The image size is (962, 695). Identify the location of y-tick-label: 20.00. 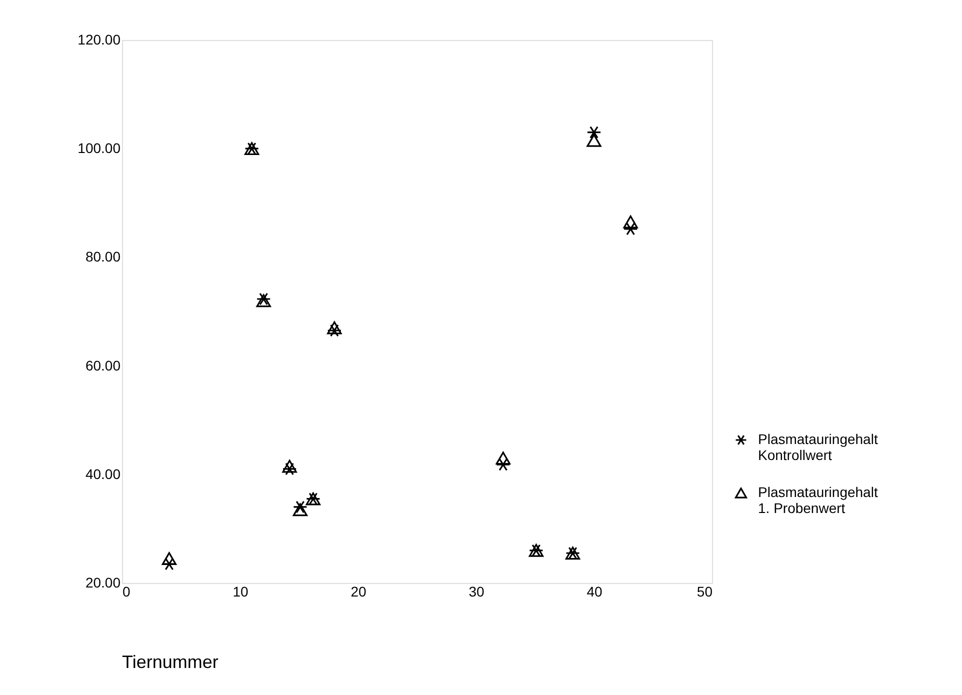
(103, 582).